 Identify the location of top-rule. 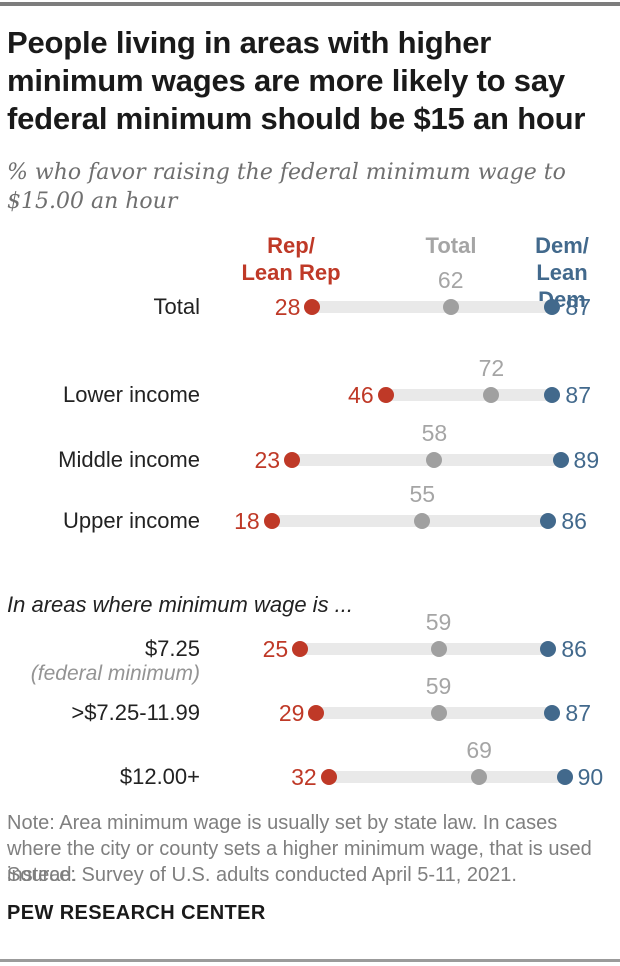
(310, 4).